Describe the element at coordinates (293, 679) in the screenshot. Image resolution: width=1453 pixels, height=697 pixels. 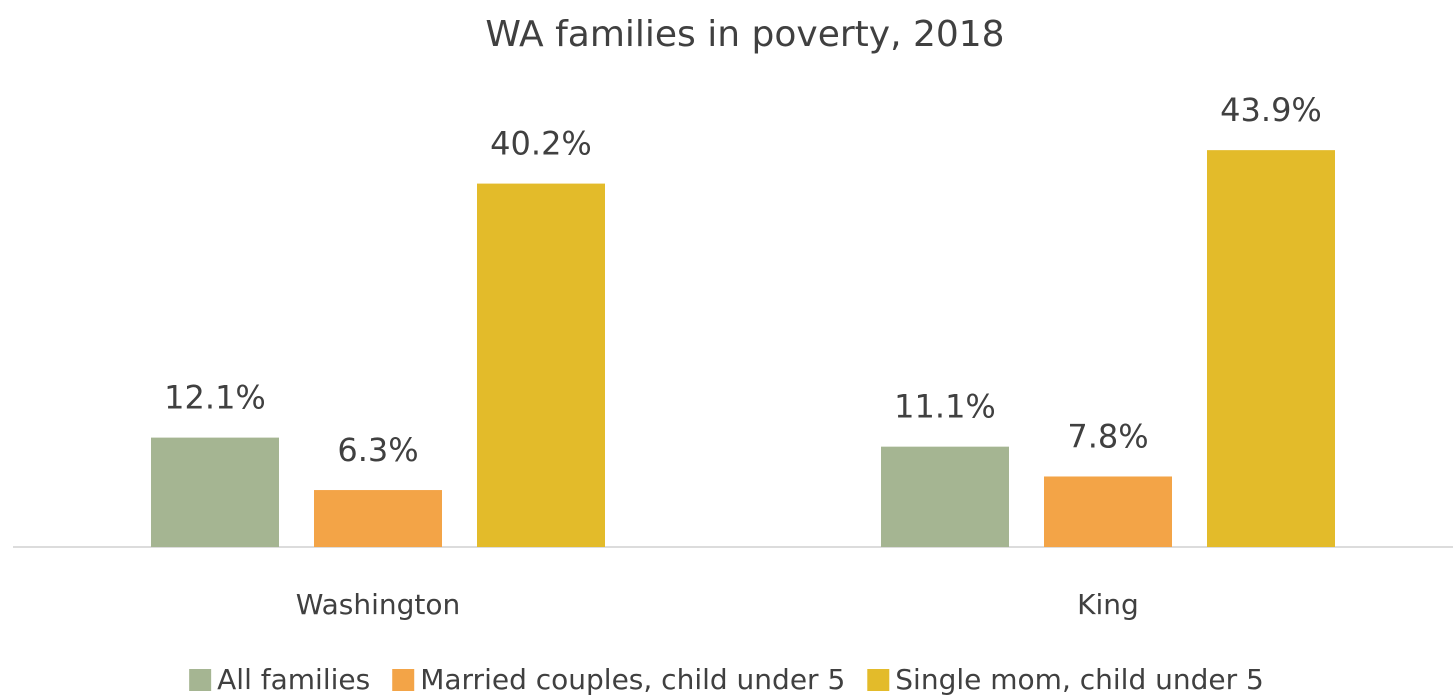
I see `legend-label: All families` at that location.